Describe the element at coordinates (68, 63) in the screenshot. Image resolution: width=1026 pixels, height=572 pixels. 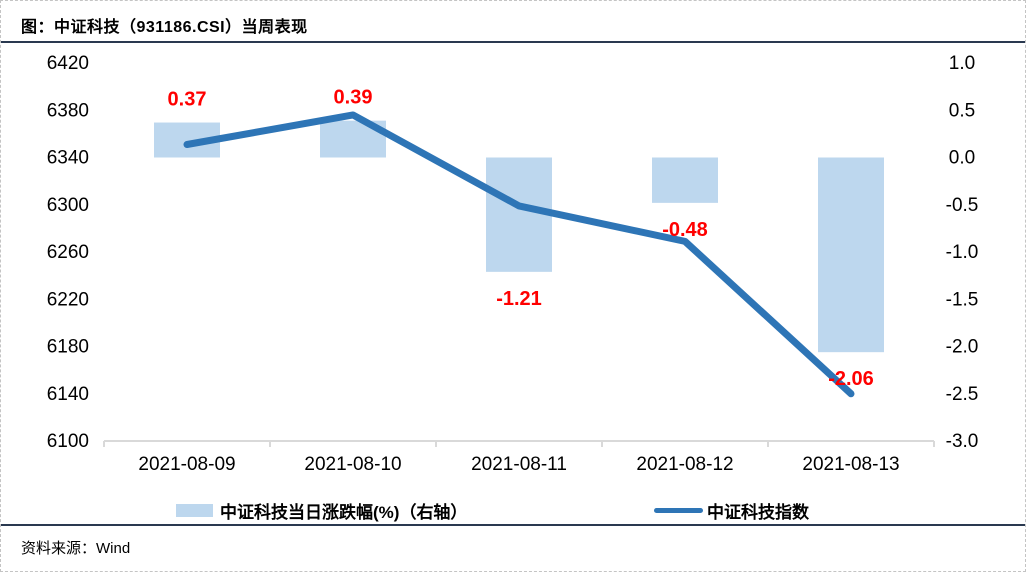
I see `left-axis-tick-label: 6420` at that location.